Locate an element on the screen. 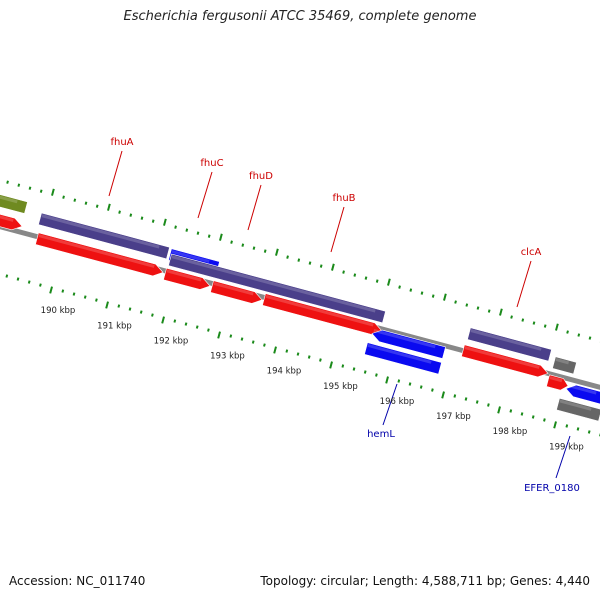 The height and width of the screenshot is (600, 600). fhuD-cds-block is located at coordinates (236, 293).